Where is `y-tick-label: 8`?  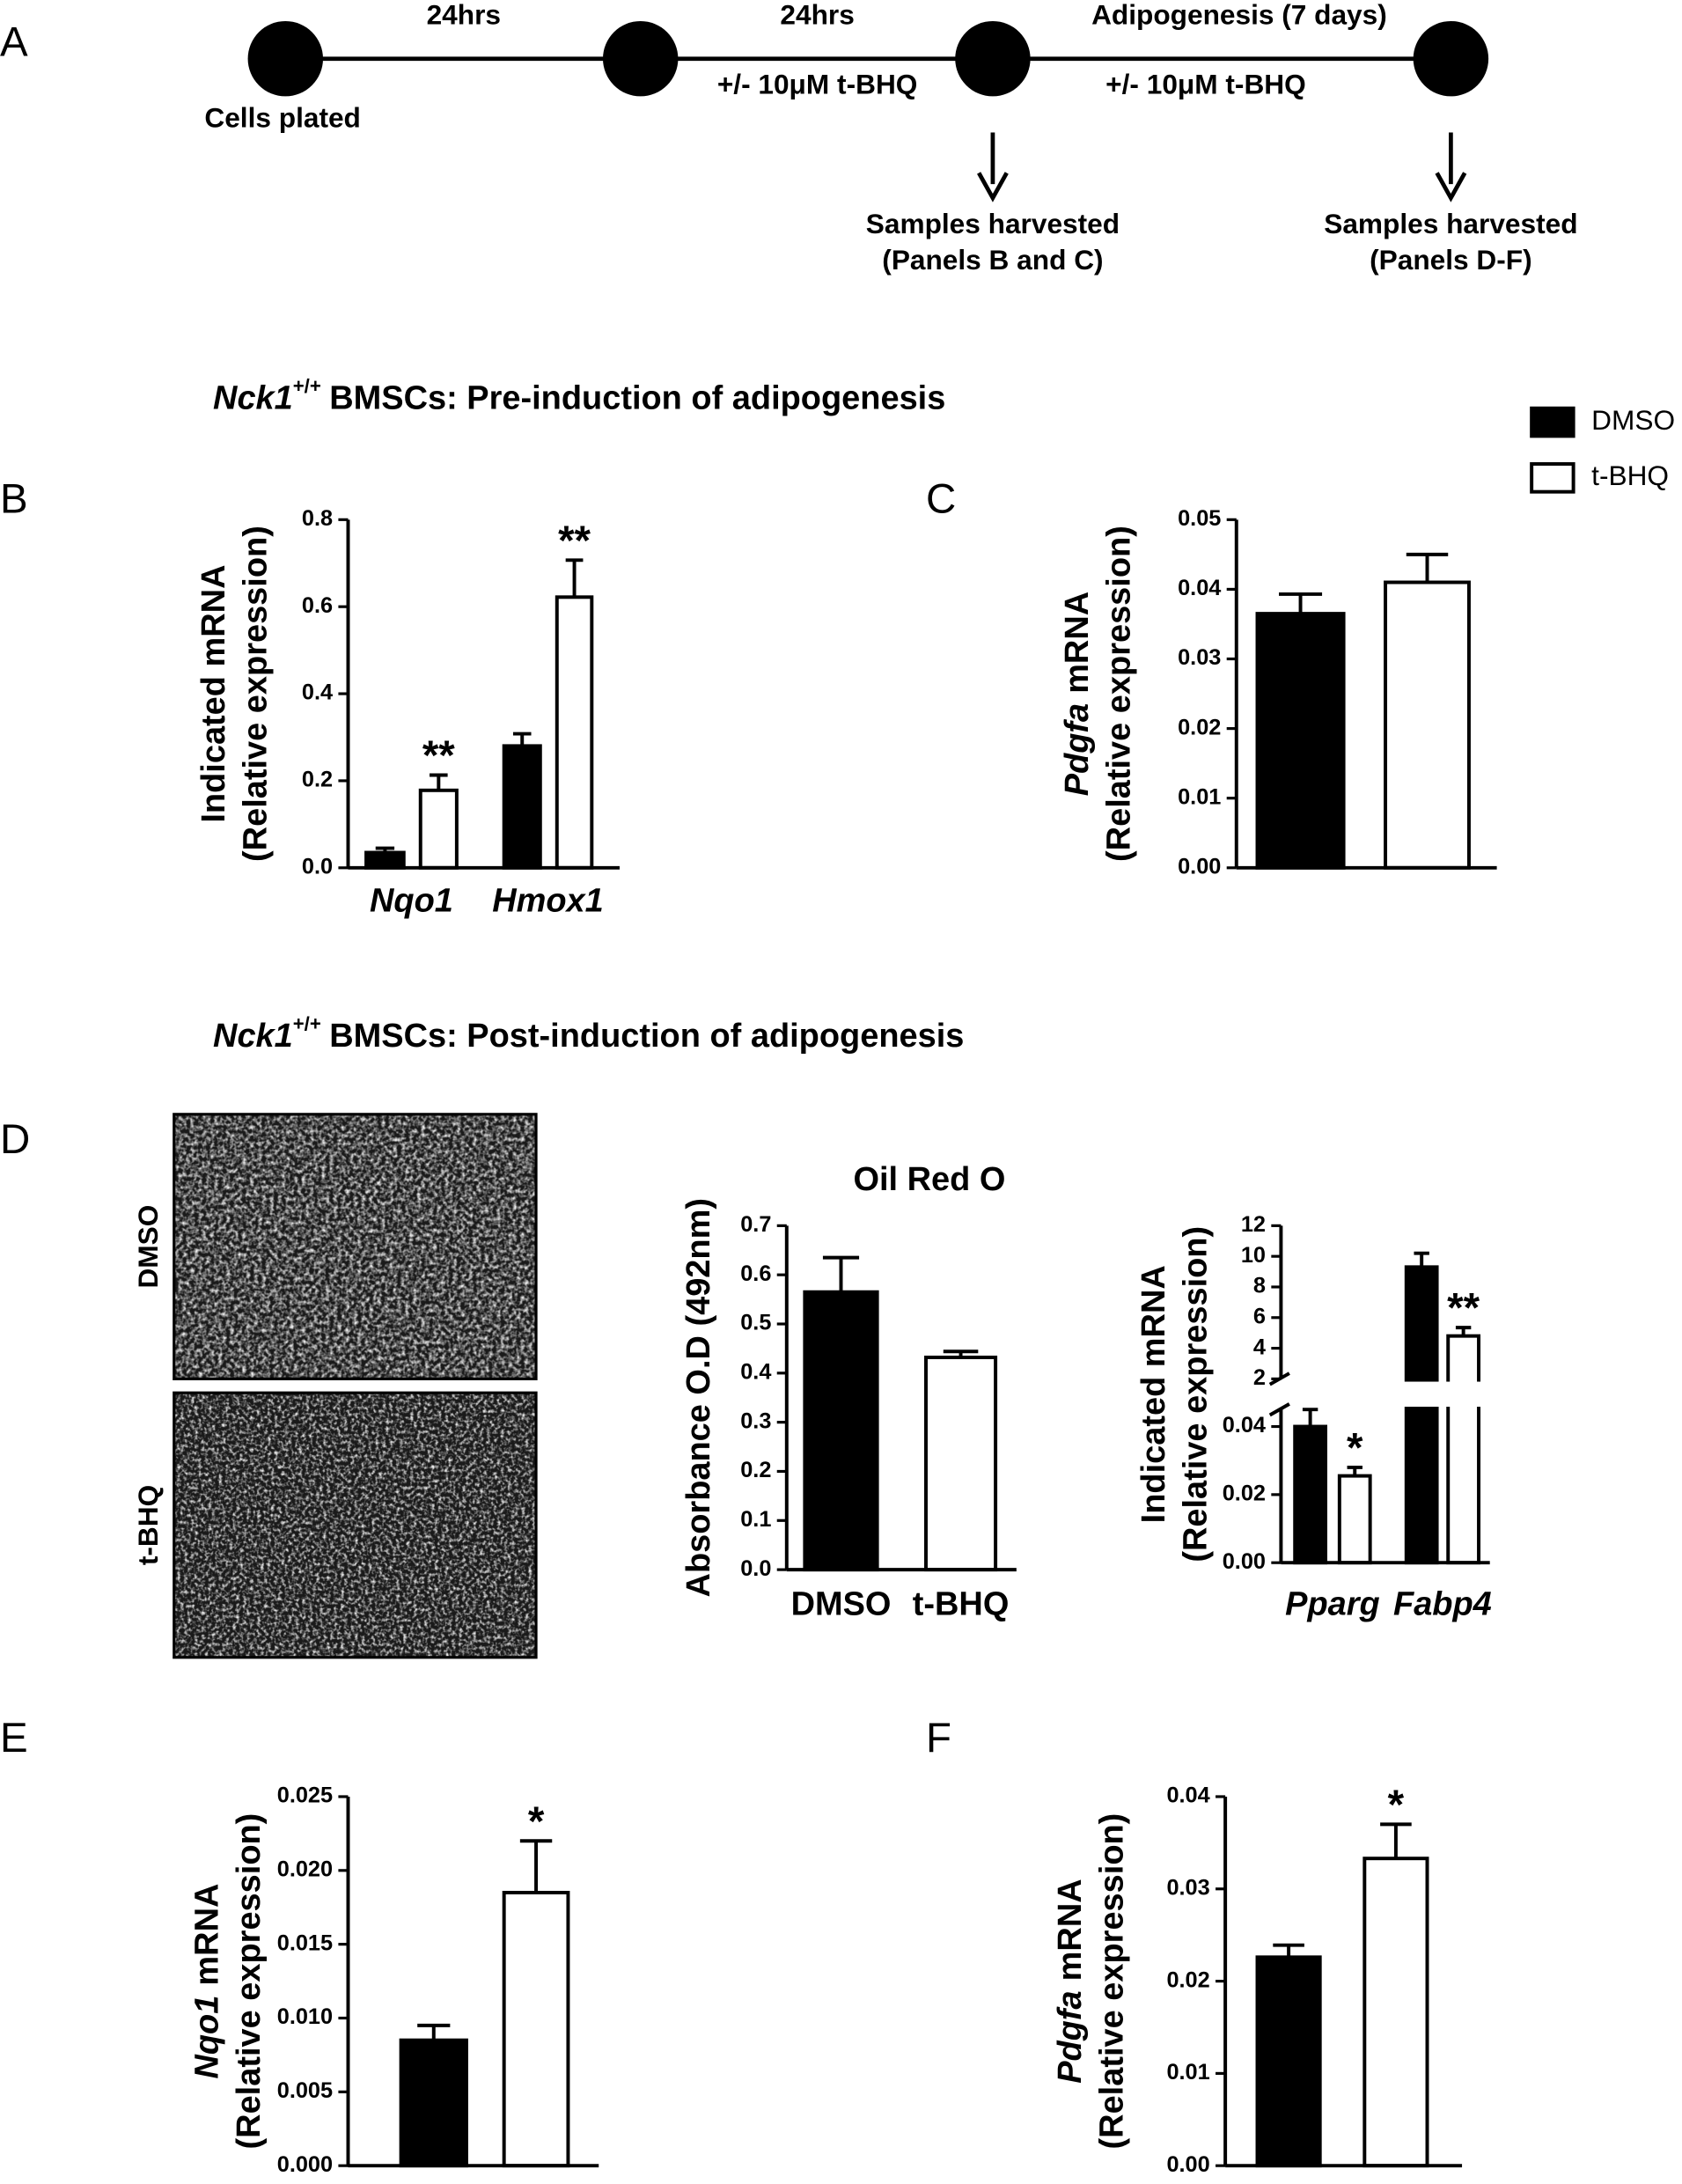 y-tick-label: 8 is located at coordinates (1260, 1286).